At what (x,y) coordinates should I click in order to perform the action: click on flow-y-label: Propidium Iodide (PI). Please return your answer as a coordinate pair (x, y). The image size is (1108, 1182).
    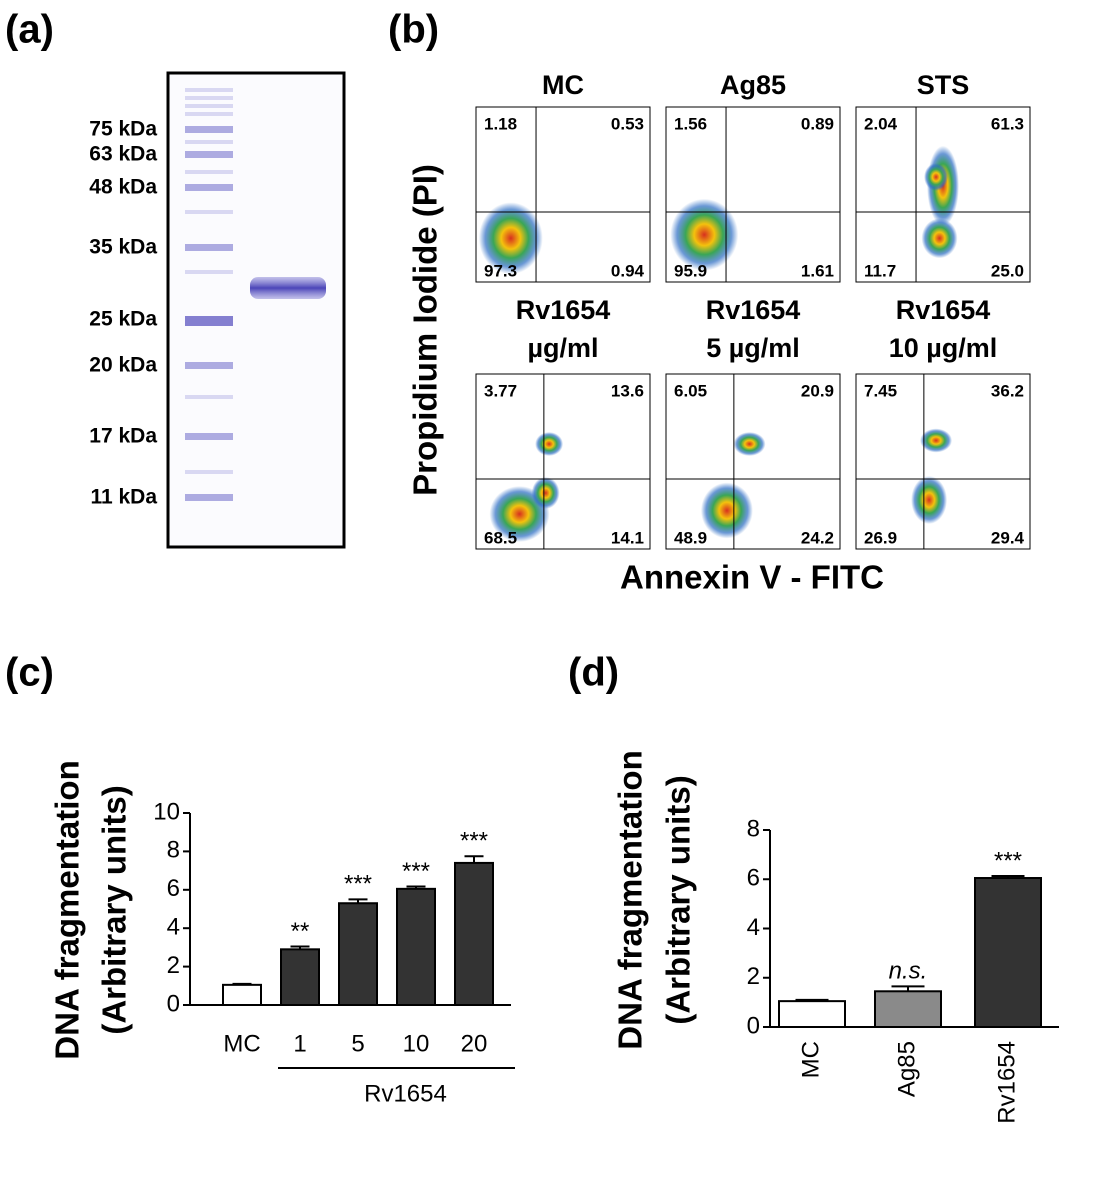
    Looking at the image, I should click on (425, 330).